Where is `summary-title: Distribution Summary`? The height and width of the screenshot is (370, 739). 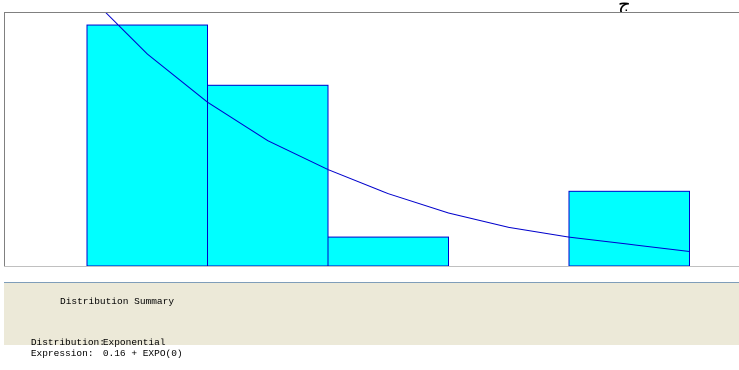
summary-title: Distribution Summary is located at coordinates (117, 301).